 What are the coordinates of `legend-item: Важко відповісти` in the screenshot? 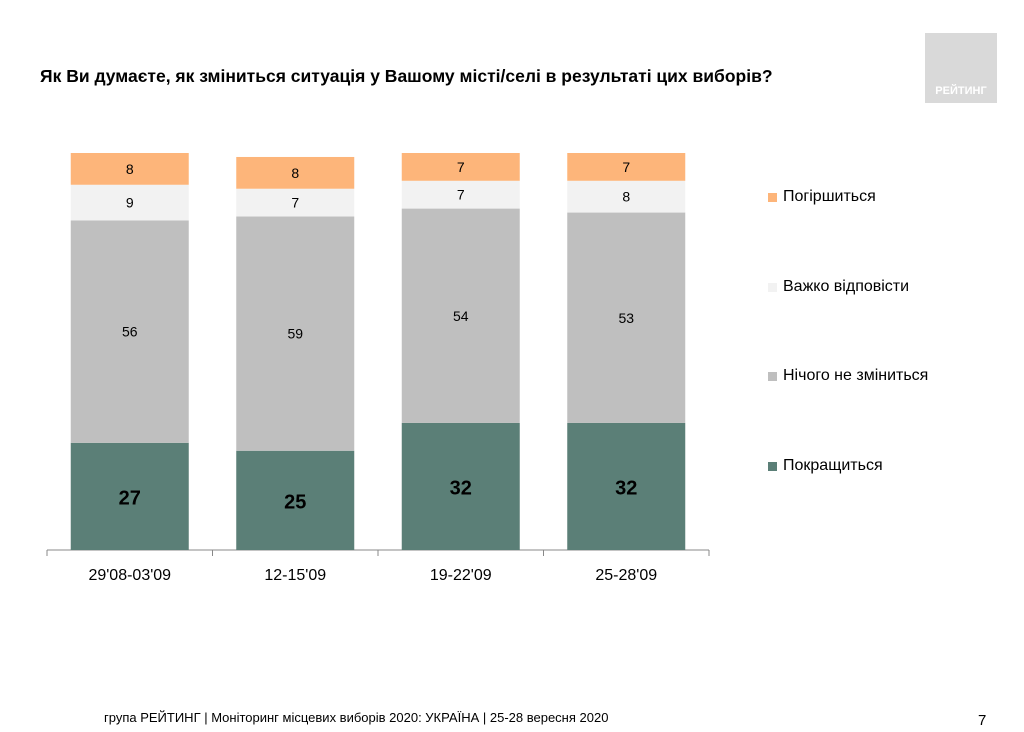 It's located at (838, 287).